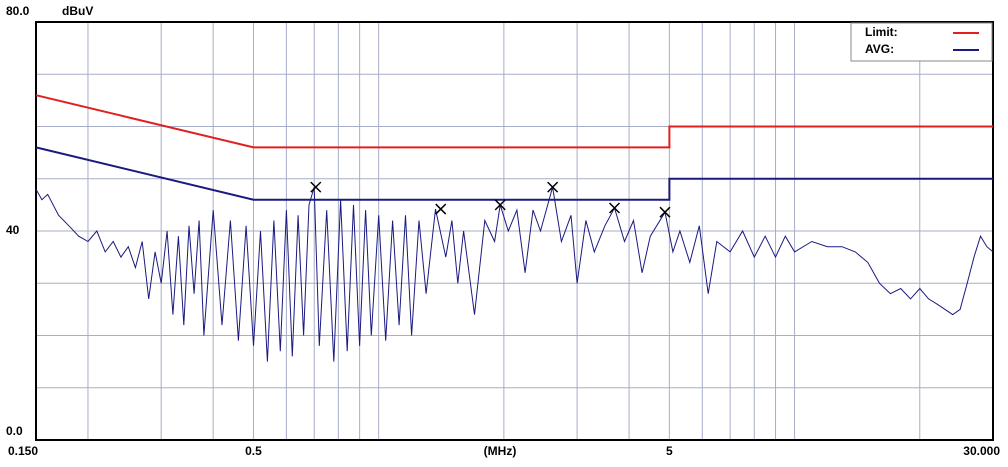 The height and width of the screenshot is (467, 1008). What do you see at coordinates (13, 230) in the screenshot?
I see `y-tick-label: 40` at bounding box center [13, 230].